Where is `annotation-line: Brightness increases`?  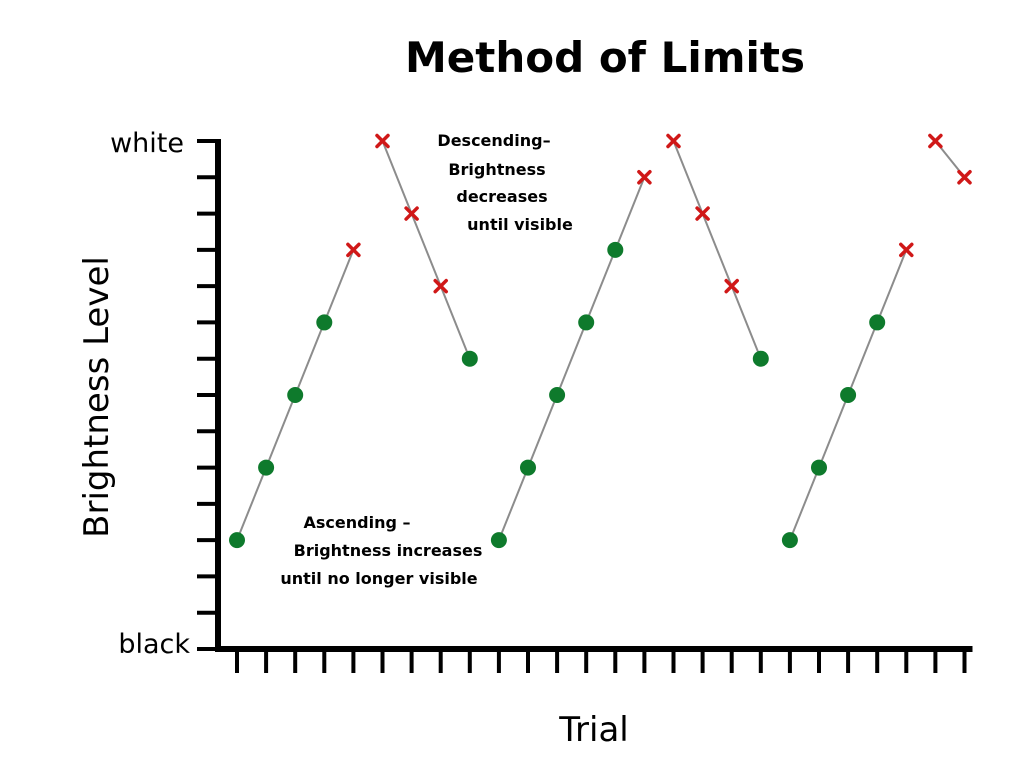 annotation-line: Brightness increases is located at coordinates (388, 550).